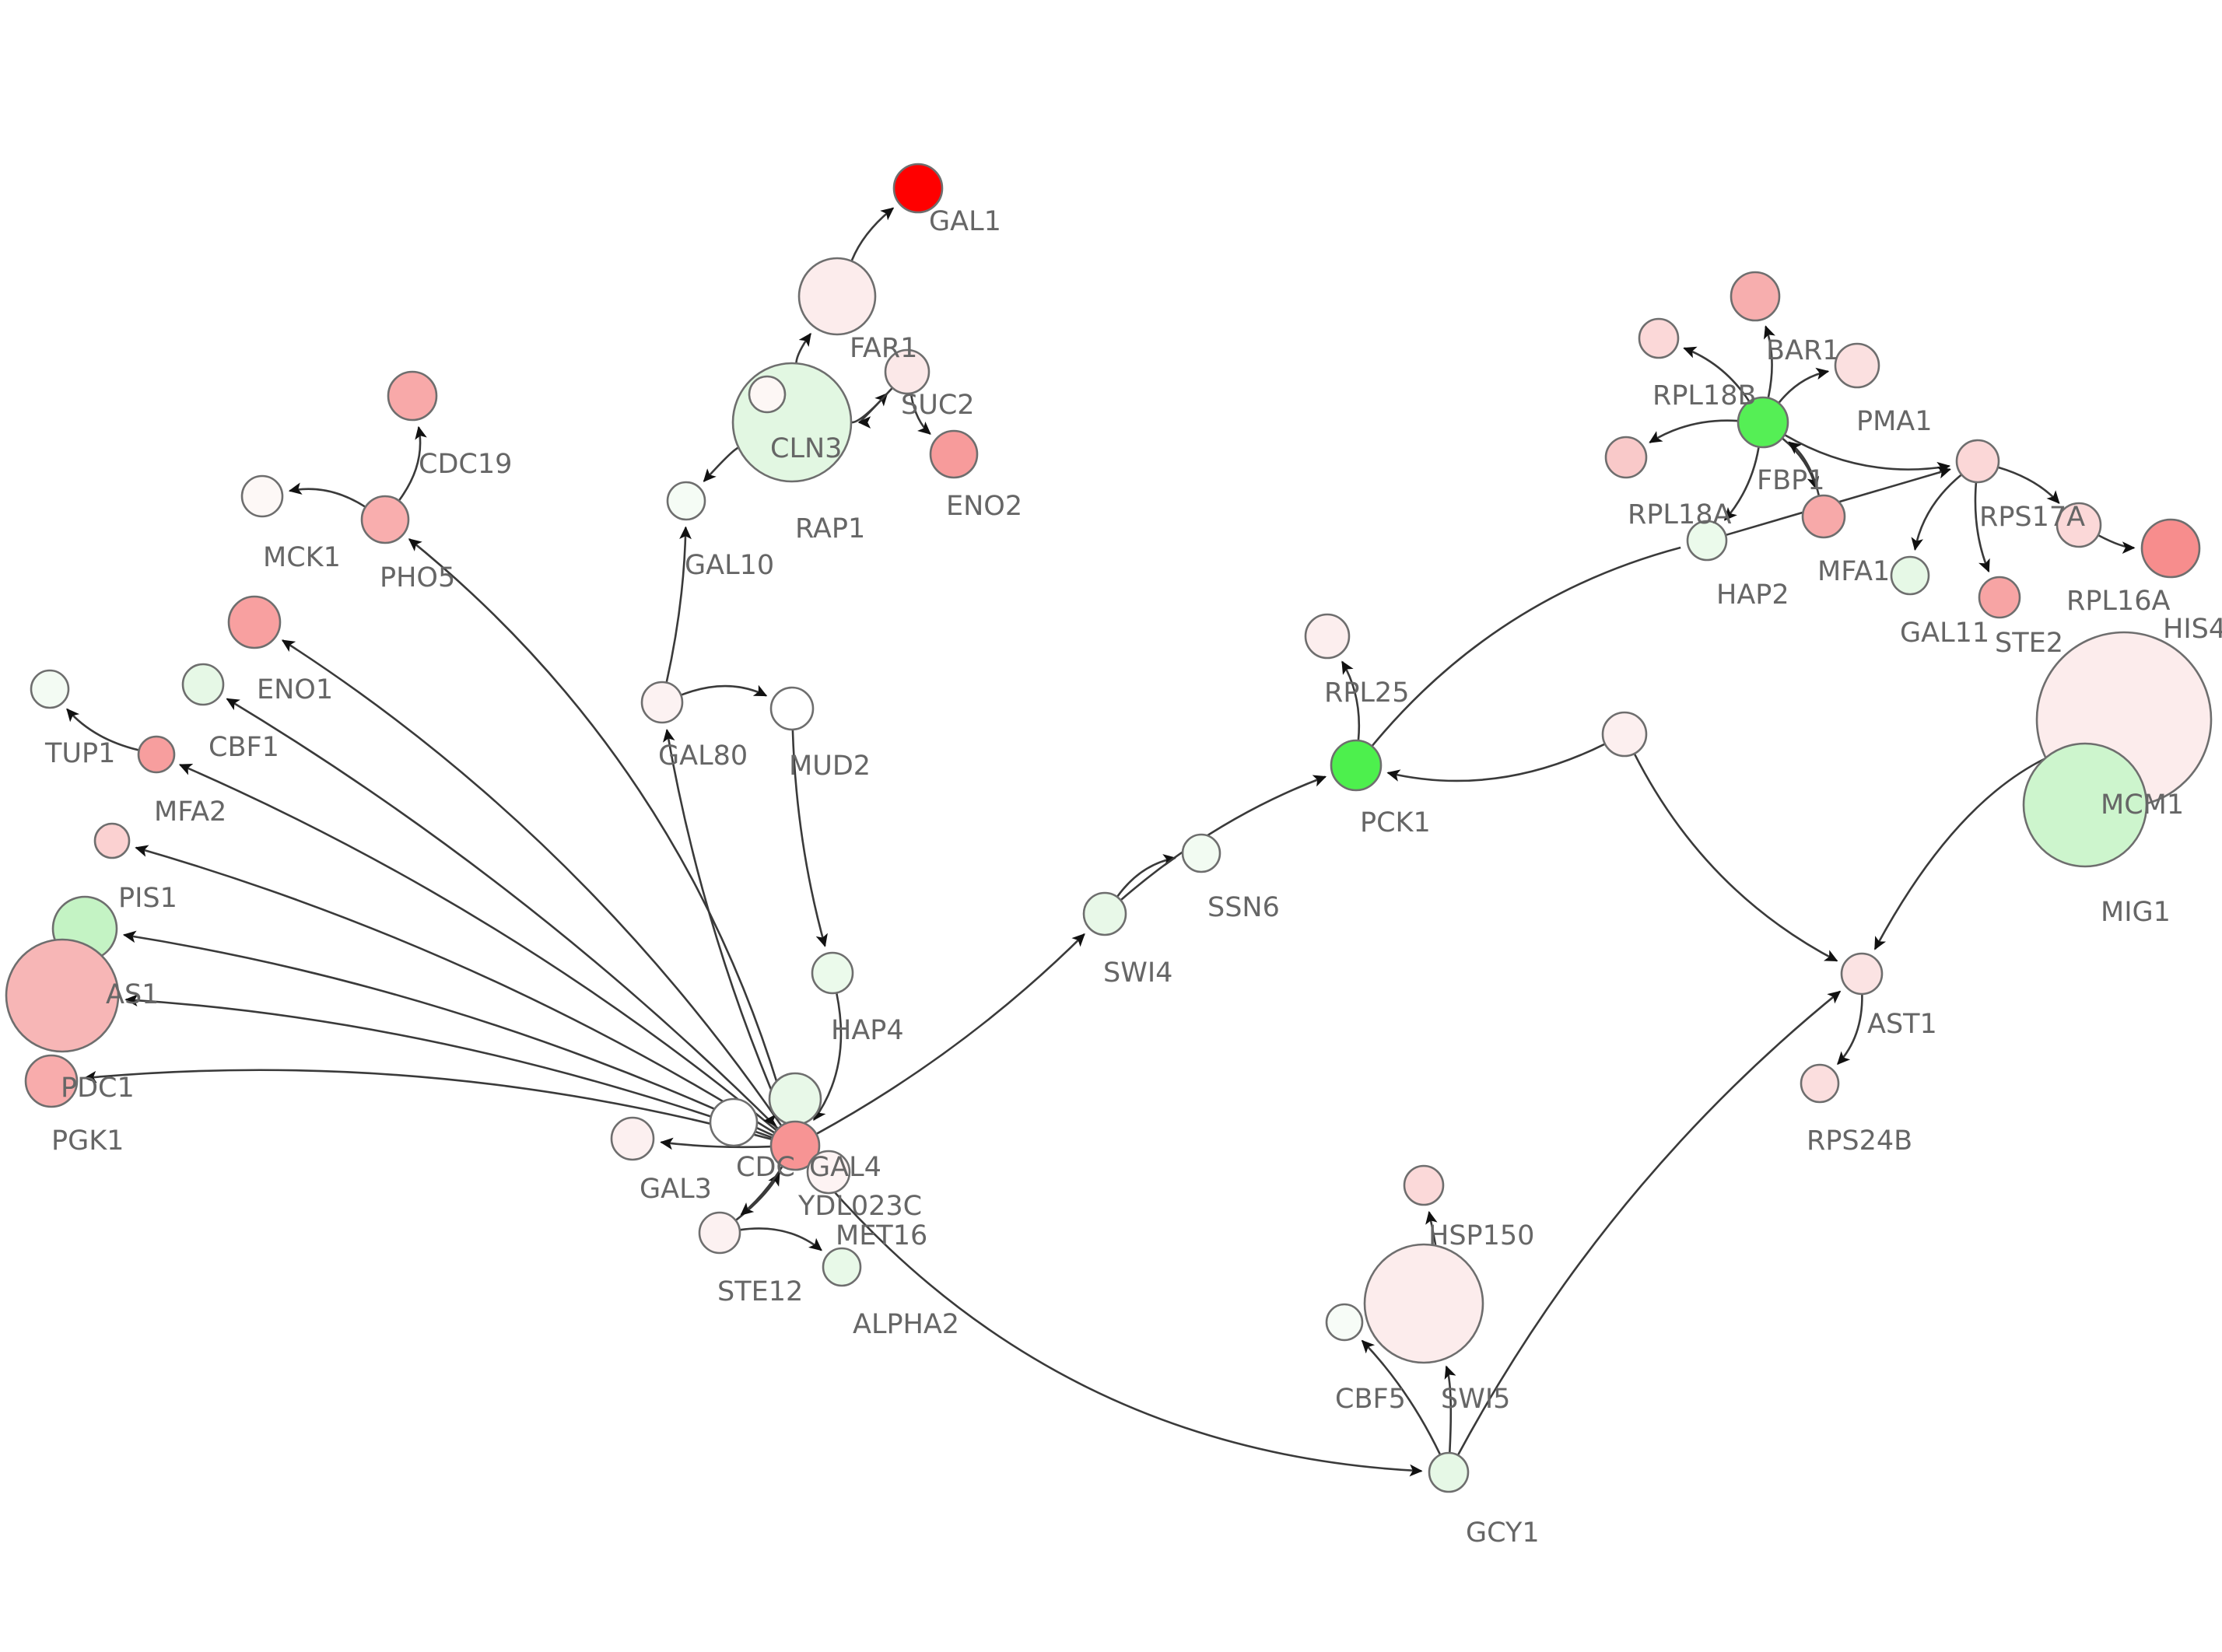 The image size is (2222, 1652). What do you see at coordinates (771, 1122) in the screenshot?
I see `edge-GAL4-to-CDC39` at bounding box center [771, 1122].